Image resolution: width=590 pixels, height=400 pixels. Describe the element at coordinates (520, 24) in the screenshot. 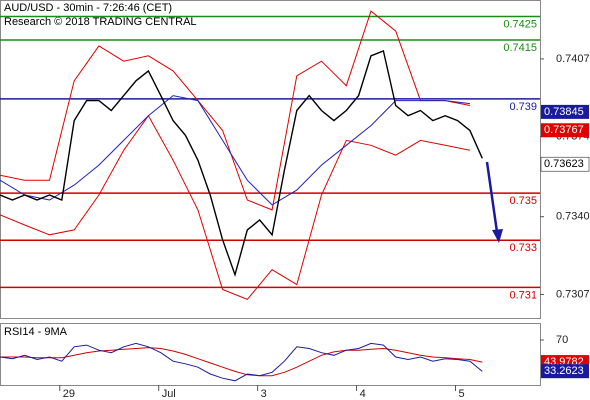

I see `level-label: 0.7425` at that location.